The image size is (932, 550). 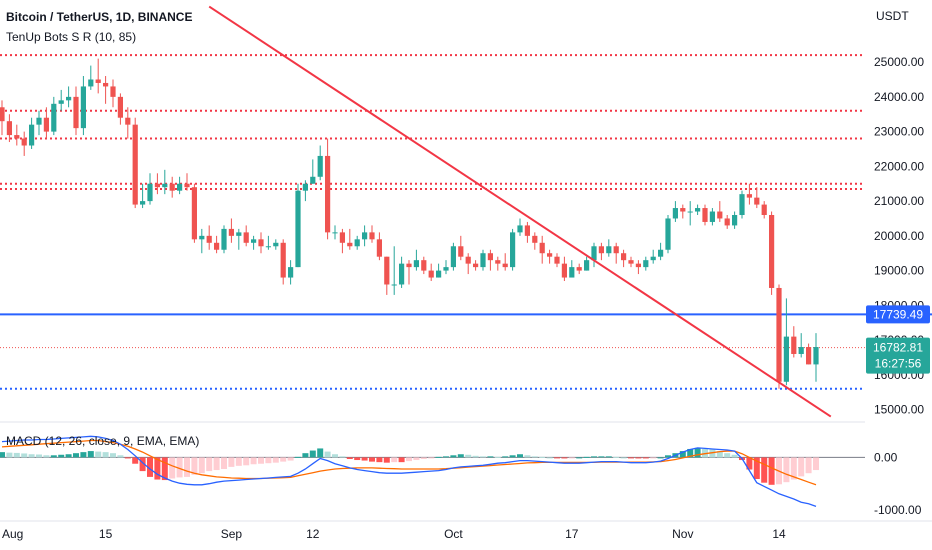 I want to click on time-tick-label: Aug, so click(x=12, y=534).